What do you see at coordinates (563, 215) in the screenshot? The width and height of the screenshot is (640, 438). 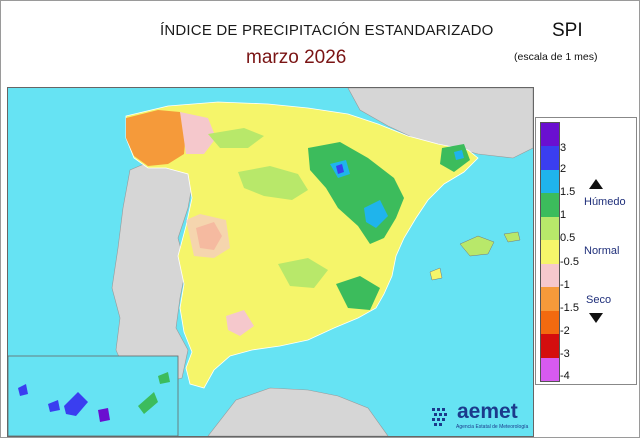 I see `legend-label-1: 1` at bounding box center [563, 215].